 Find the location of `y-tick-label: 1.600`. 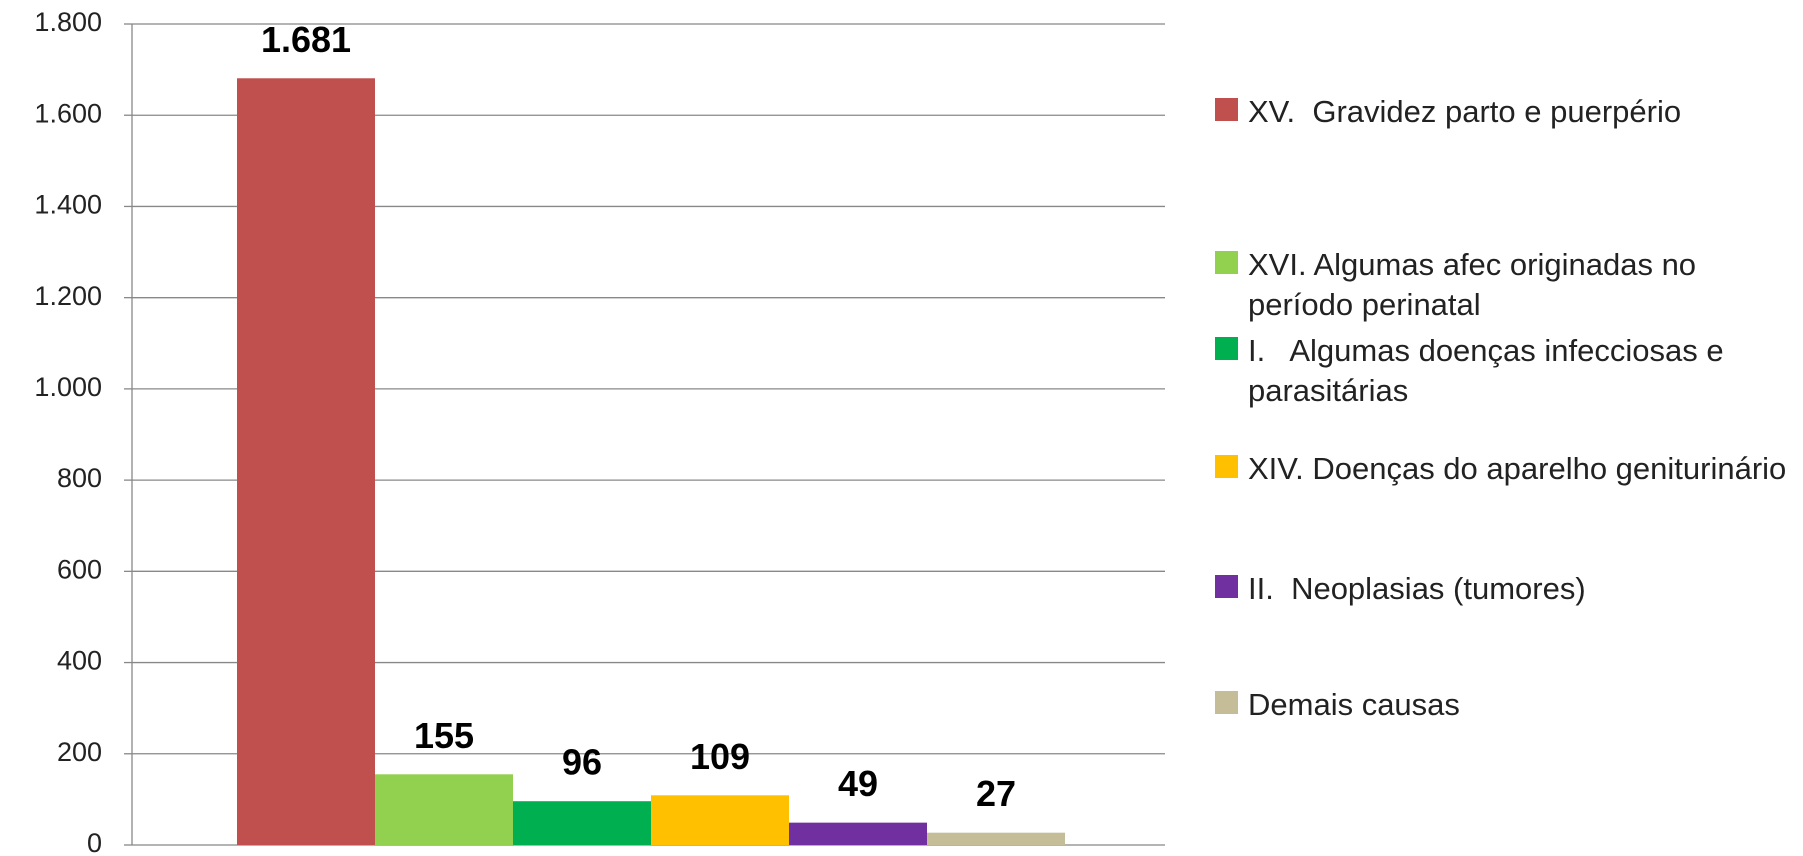

y-tick-label: 1.600 is located at coordinates (68, 113).